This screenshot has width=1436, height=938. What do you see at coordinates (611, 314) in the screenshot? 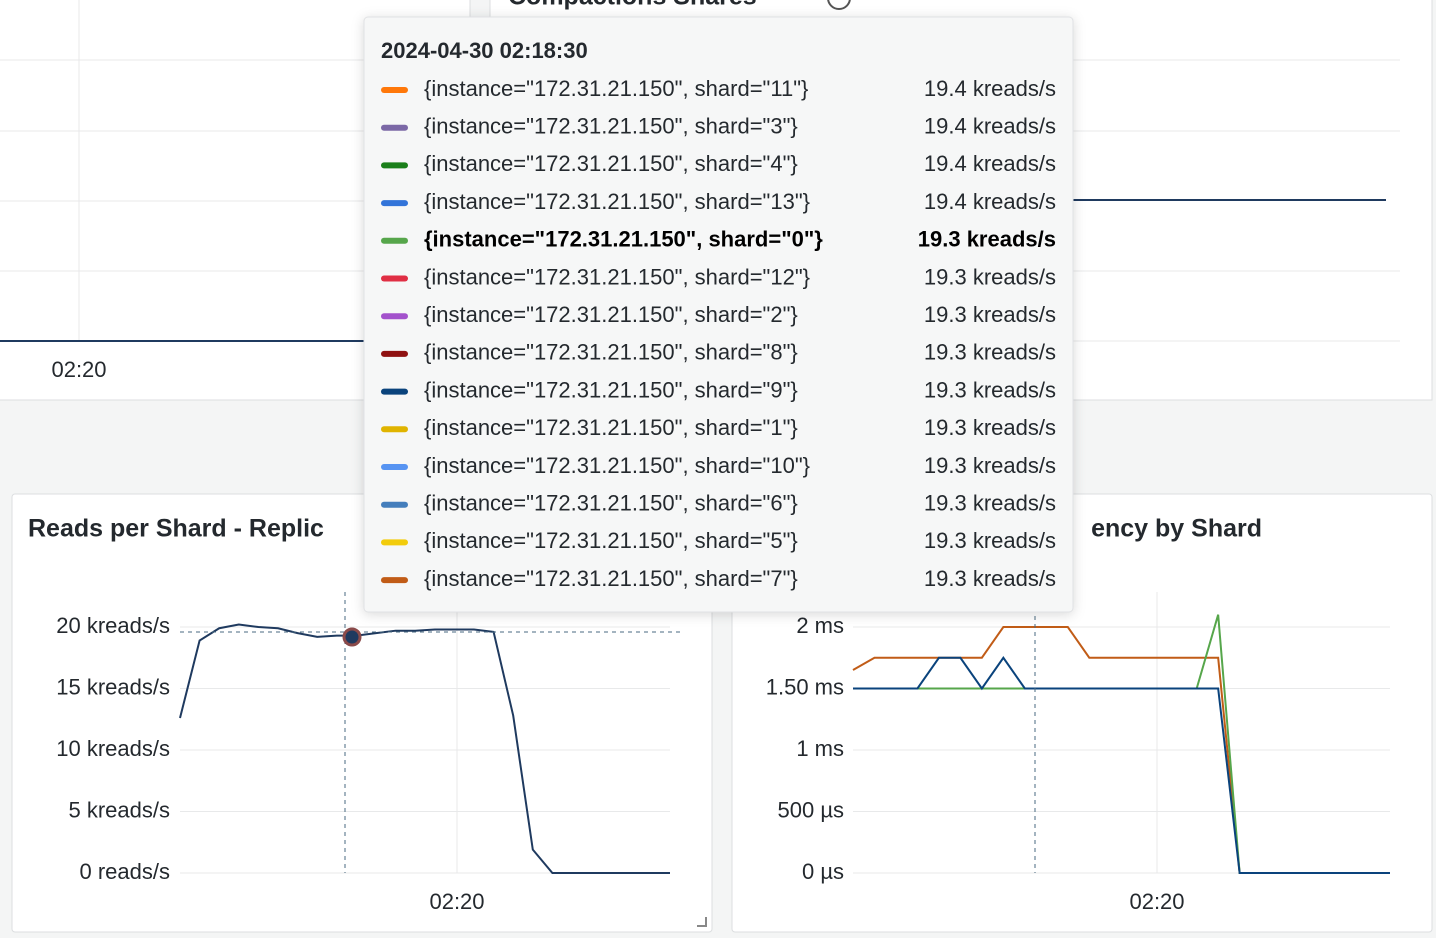
I see `series-label: {instance="172.31.21.150", shard="2"}` at bounding box center [611, 314].